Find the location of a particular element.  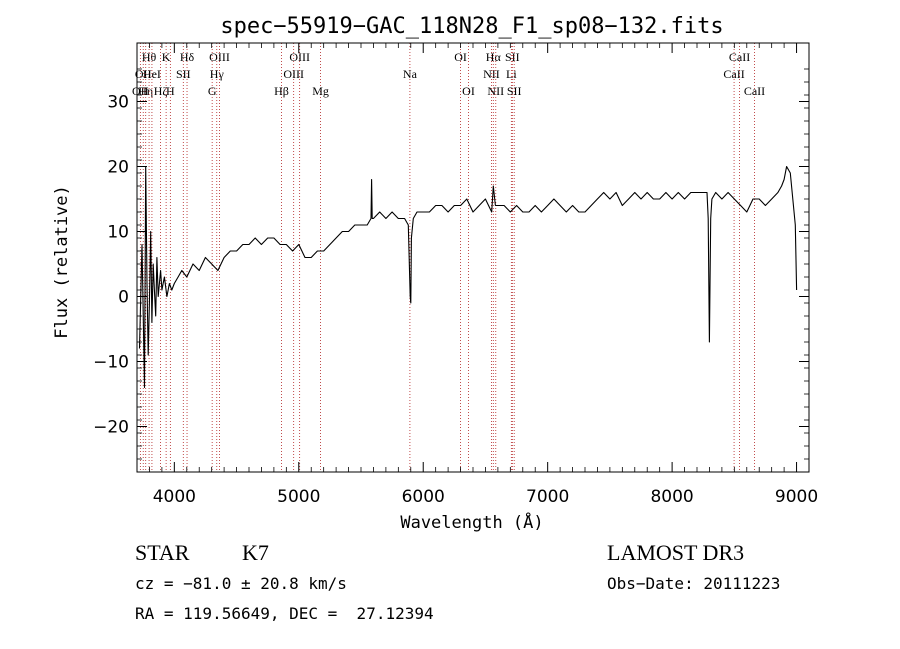

y-tick-label-4: 20 is located at coordinates (118, 168).